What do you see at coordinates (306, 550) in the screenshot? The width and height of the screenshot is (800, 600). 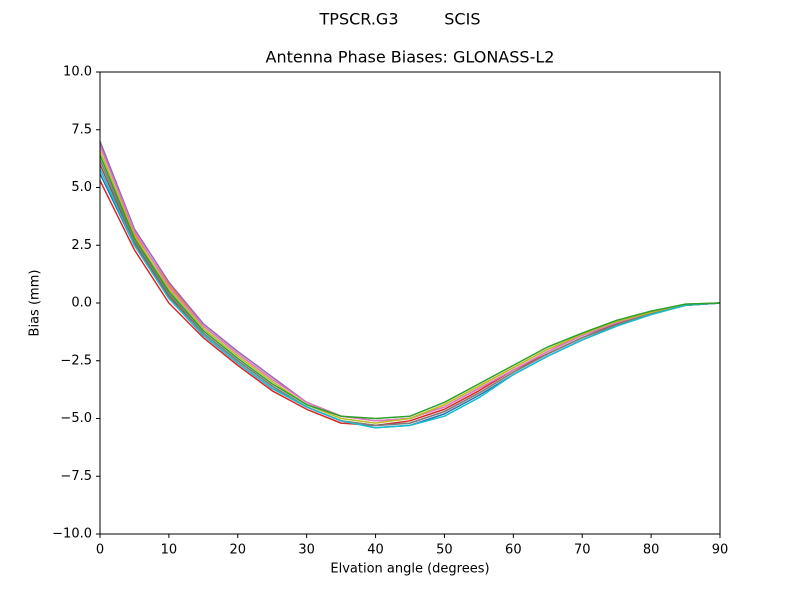 I see `x-tick-label: 30` at bounding box center [306, 550].